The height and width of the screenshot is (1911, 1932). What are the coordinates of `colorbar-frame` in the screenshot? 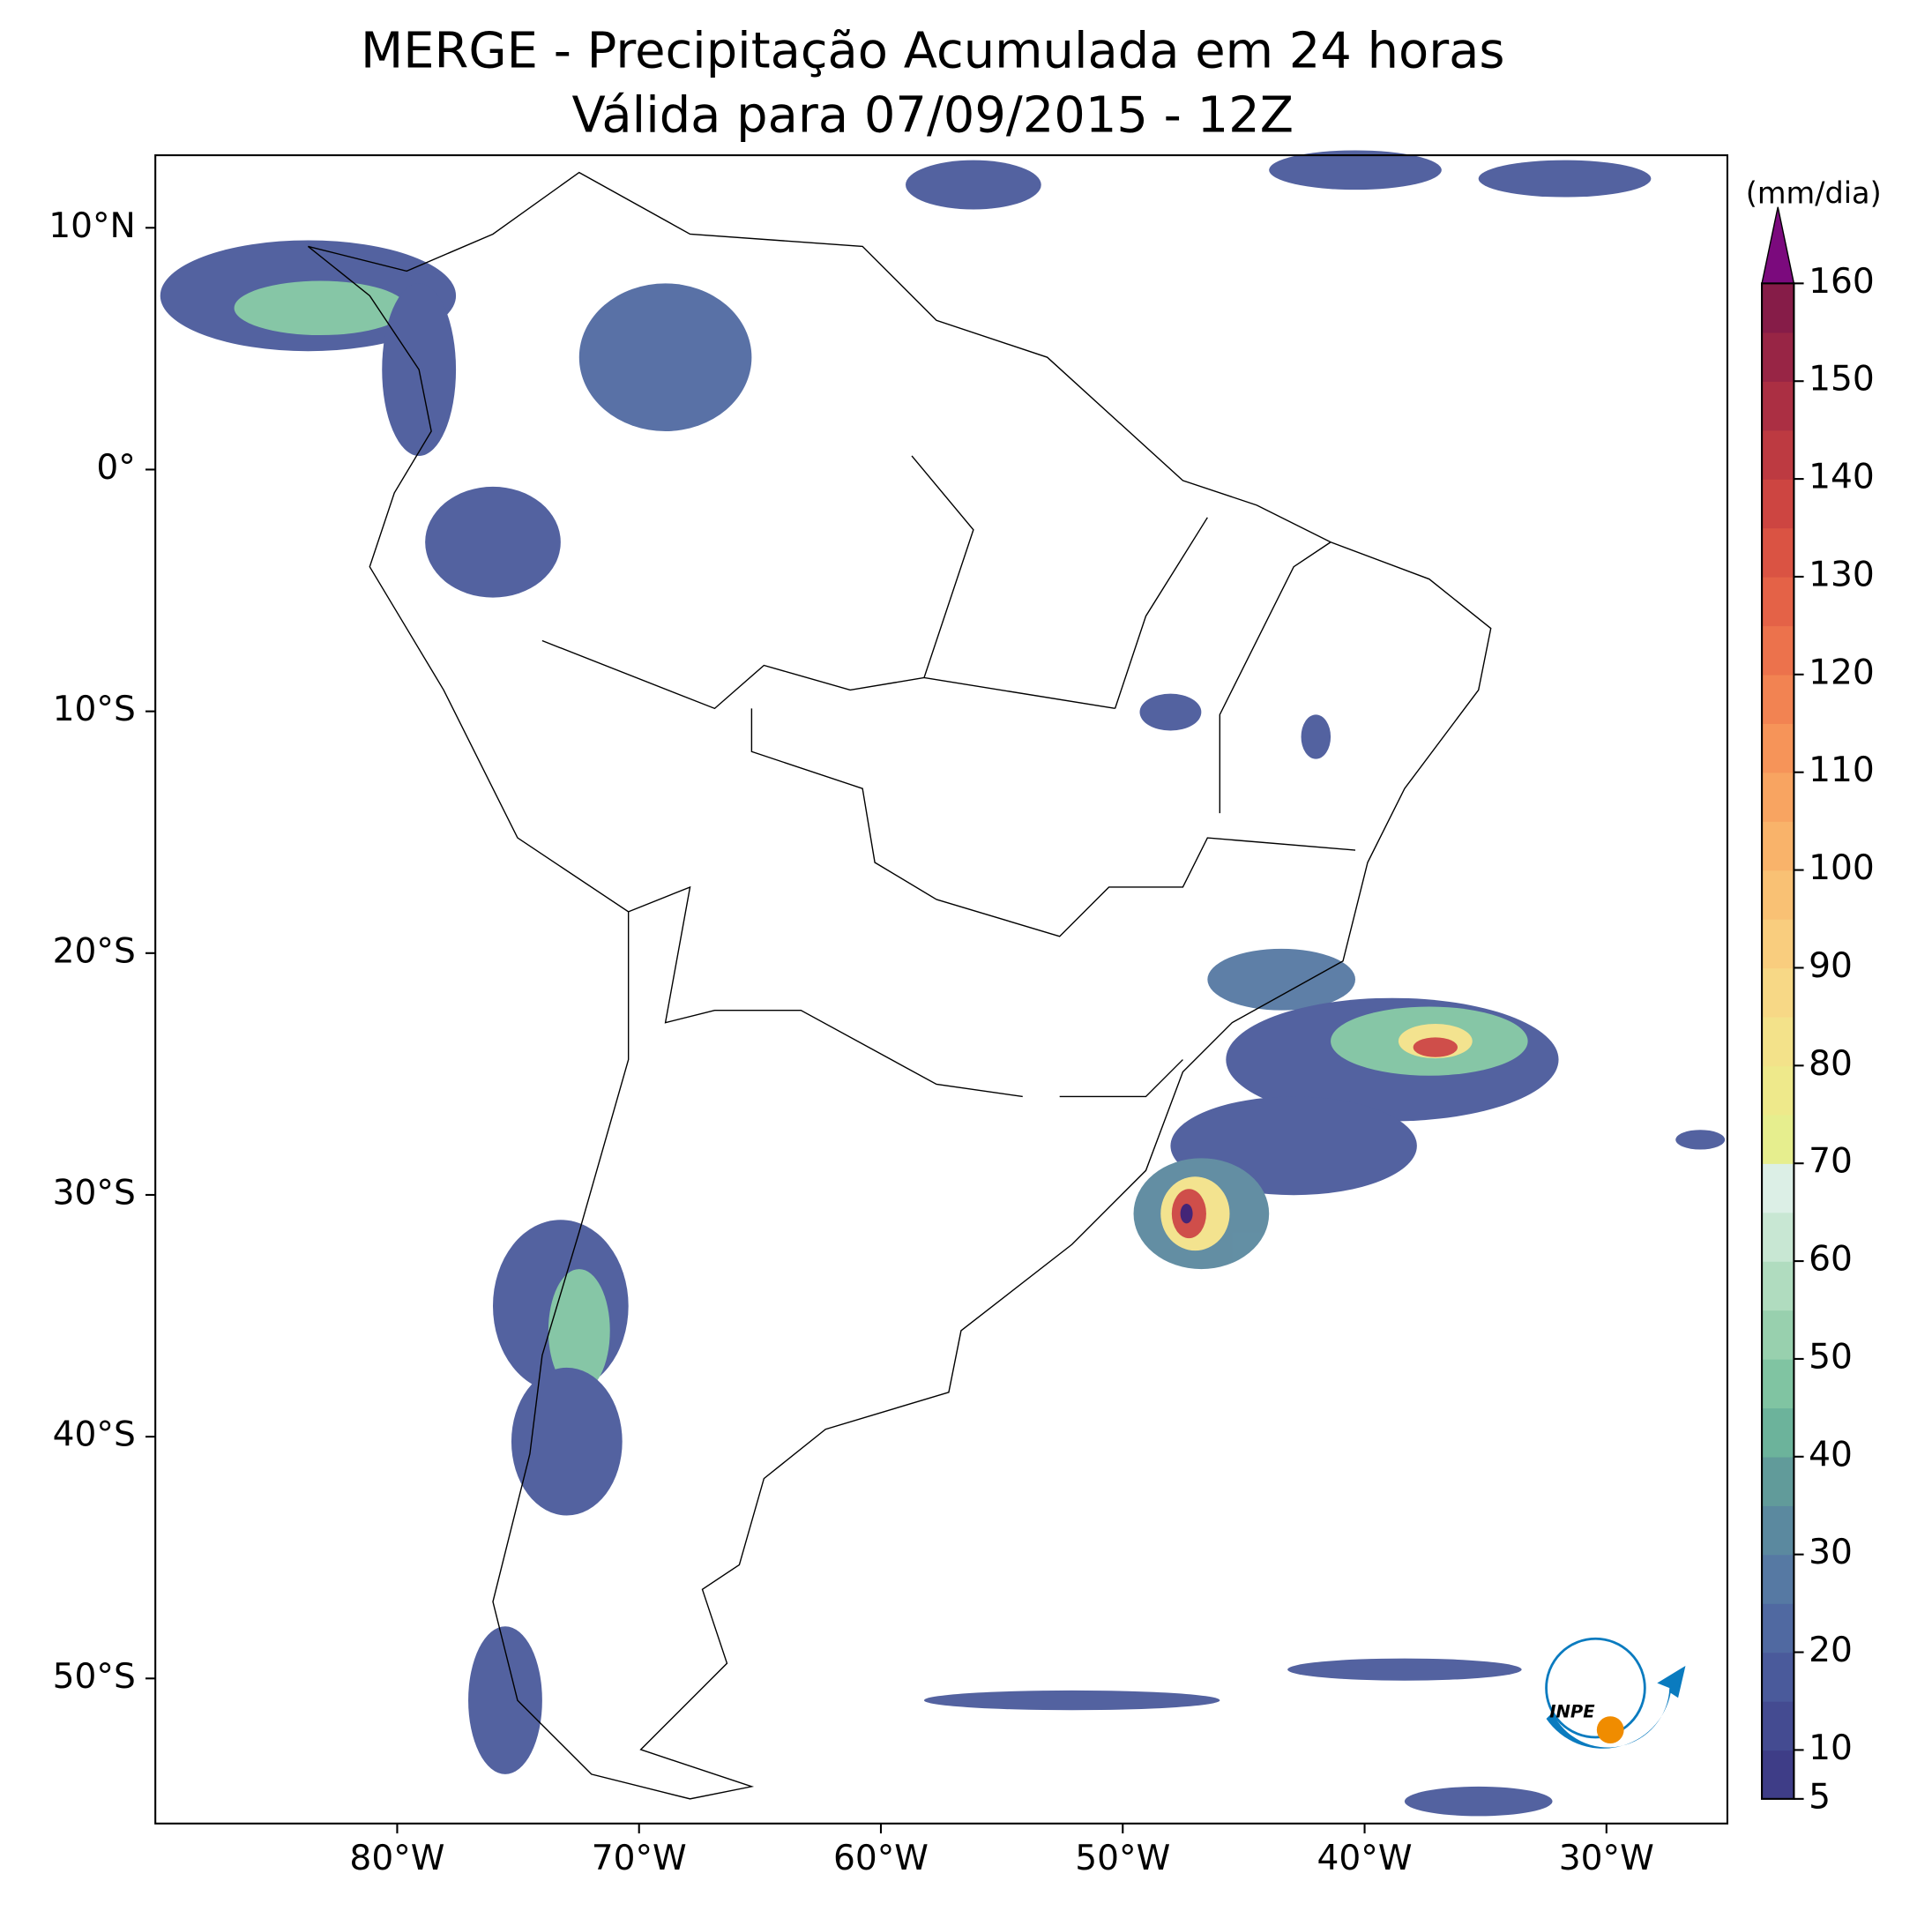 It's located at (1778, 1041).